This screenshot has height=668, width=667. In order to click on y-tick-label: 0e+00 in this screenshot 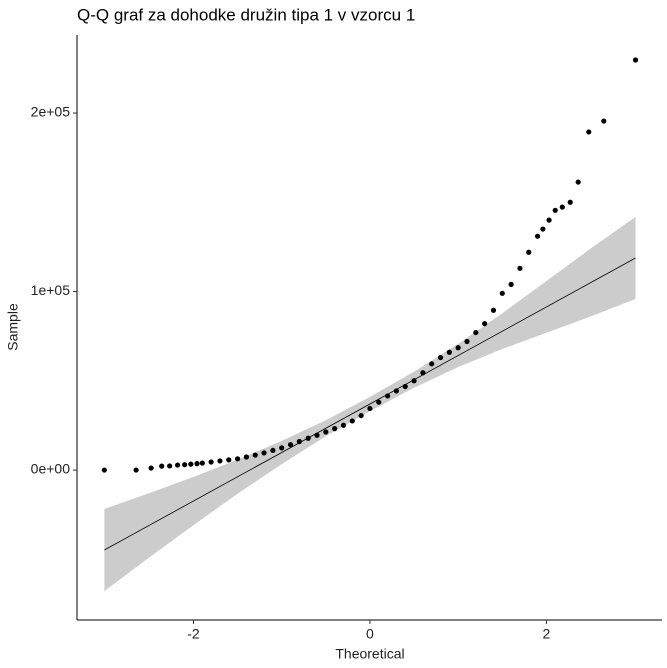, I will do `click(51, 469)`.